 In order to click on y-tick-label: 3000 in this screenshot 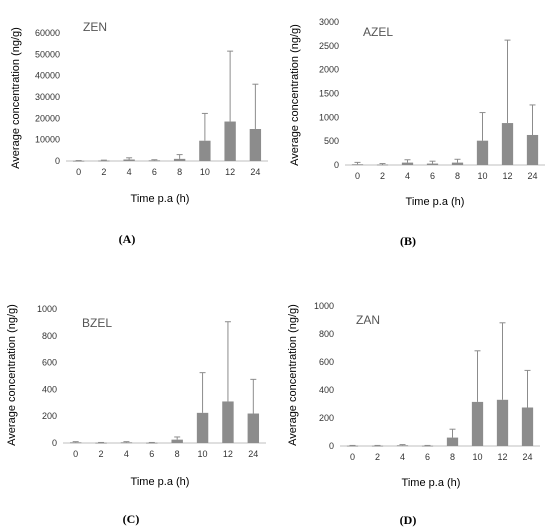, I will do `click(329, 22)`.